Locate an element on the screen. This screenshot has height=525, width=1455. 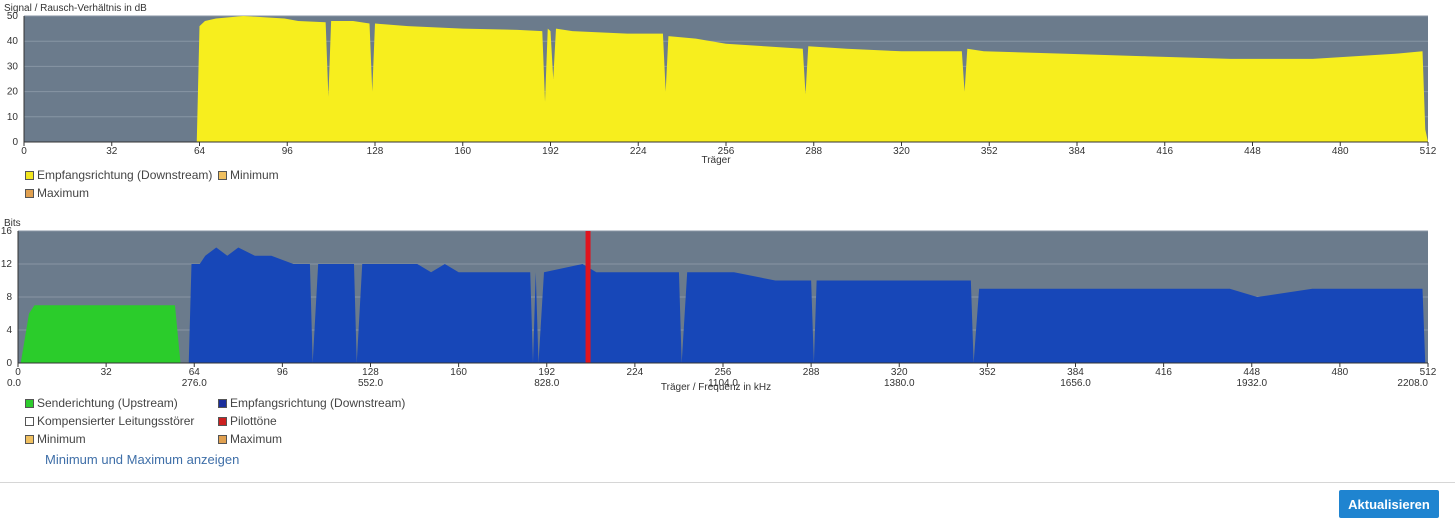
y-tick-label: 4 is located at coordinates (9, 330).